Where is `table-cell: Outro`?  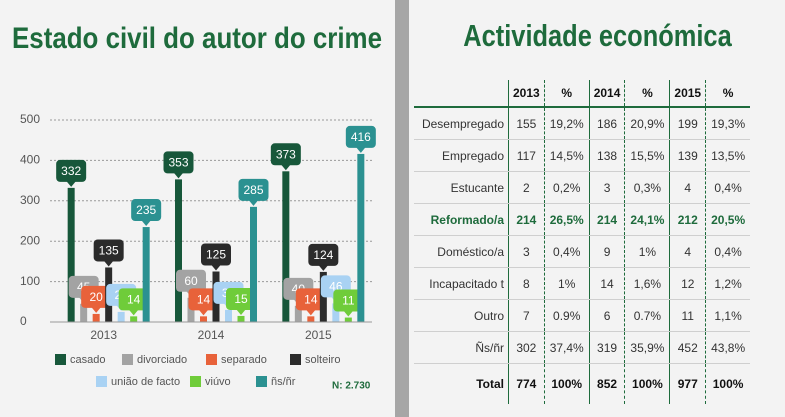 table-cell: Outro is located at coordinates (461, 315).